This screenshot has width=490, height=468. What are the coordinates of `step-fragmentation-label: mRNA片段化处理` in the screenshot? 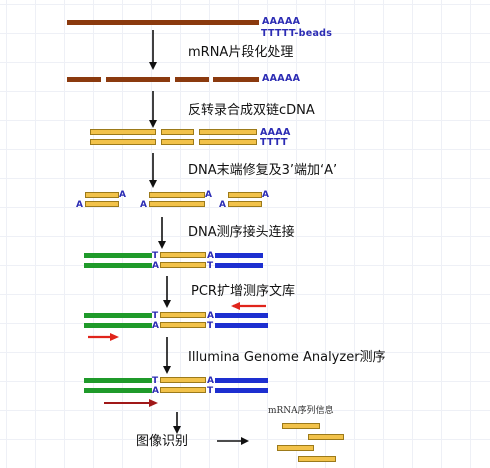 It's located at (241, 52).